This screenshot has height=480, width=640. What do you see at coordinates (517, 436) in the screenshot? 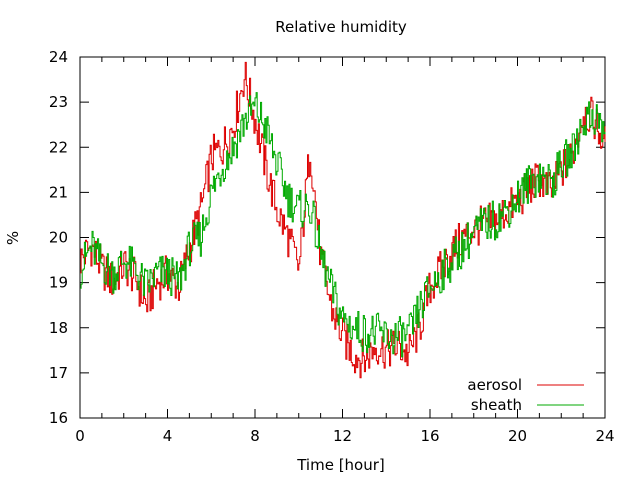
I see `x-tick-label: 20` at bounding box center [517, 436].